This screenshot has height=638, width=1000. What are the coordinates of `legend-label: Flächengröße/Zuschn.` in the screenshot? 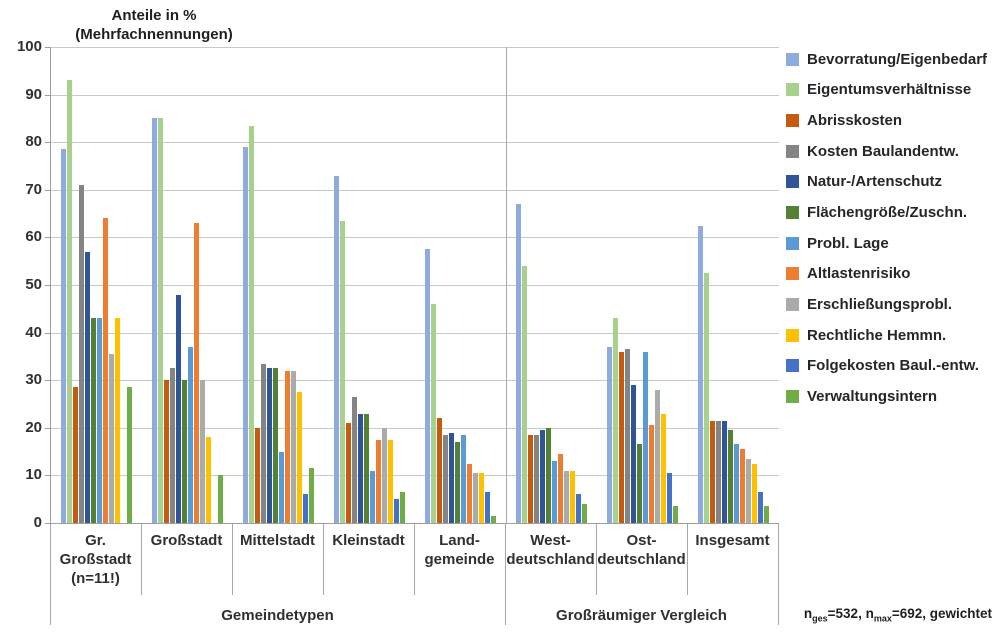 It's located at (887, 212).